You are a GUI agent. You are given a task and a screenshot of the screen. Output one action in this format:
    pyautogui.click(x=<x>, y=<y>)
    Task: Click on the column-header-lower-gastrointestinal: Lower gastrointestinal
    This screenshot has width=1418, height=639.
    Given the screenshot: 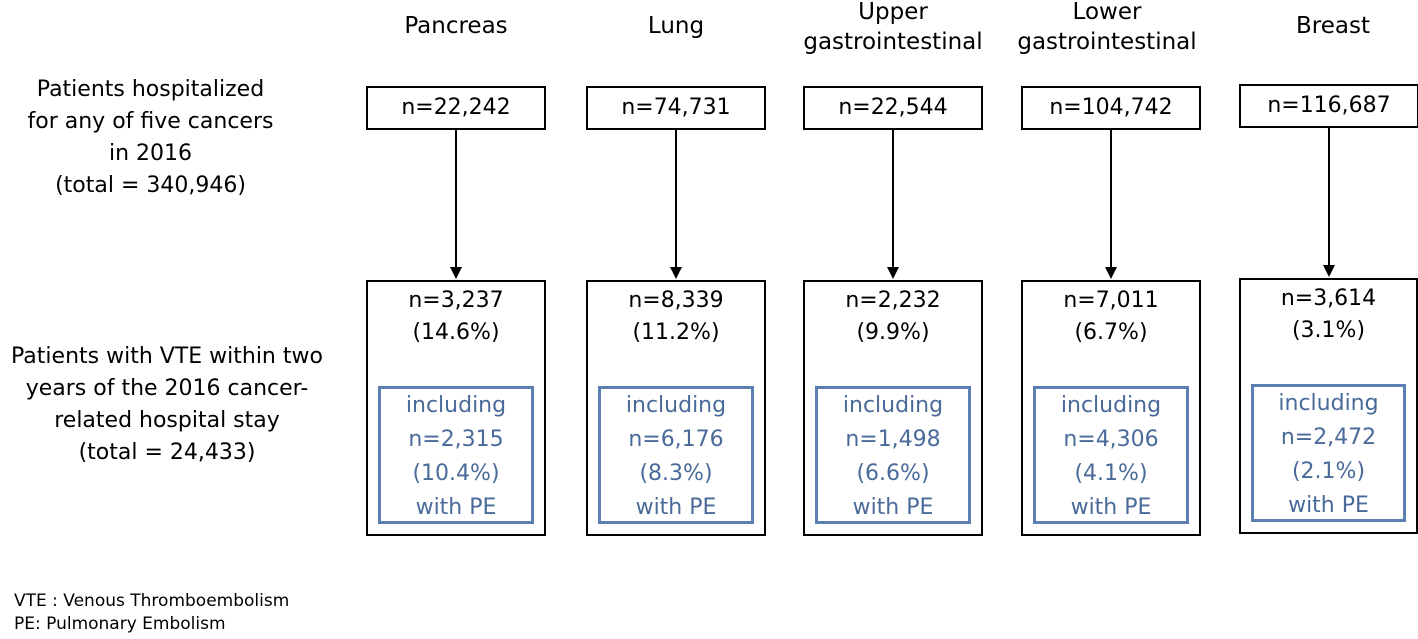 What is the action you would take?
    pyautogui.click(x=1107, y=28)
    